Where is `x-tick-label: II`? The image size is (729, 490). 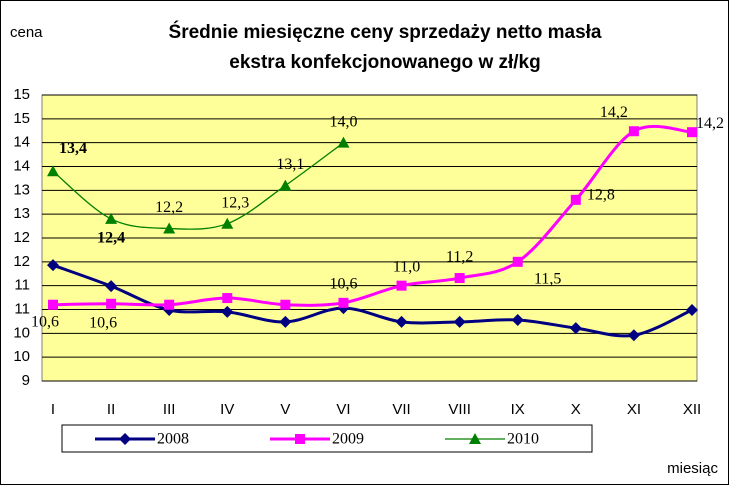 x-tick-label: II is located at coordinates (111, 409).